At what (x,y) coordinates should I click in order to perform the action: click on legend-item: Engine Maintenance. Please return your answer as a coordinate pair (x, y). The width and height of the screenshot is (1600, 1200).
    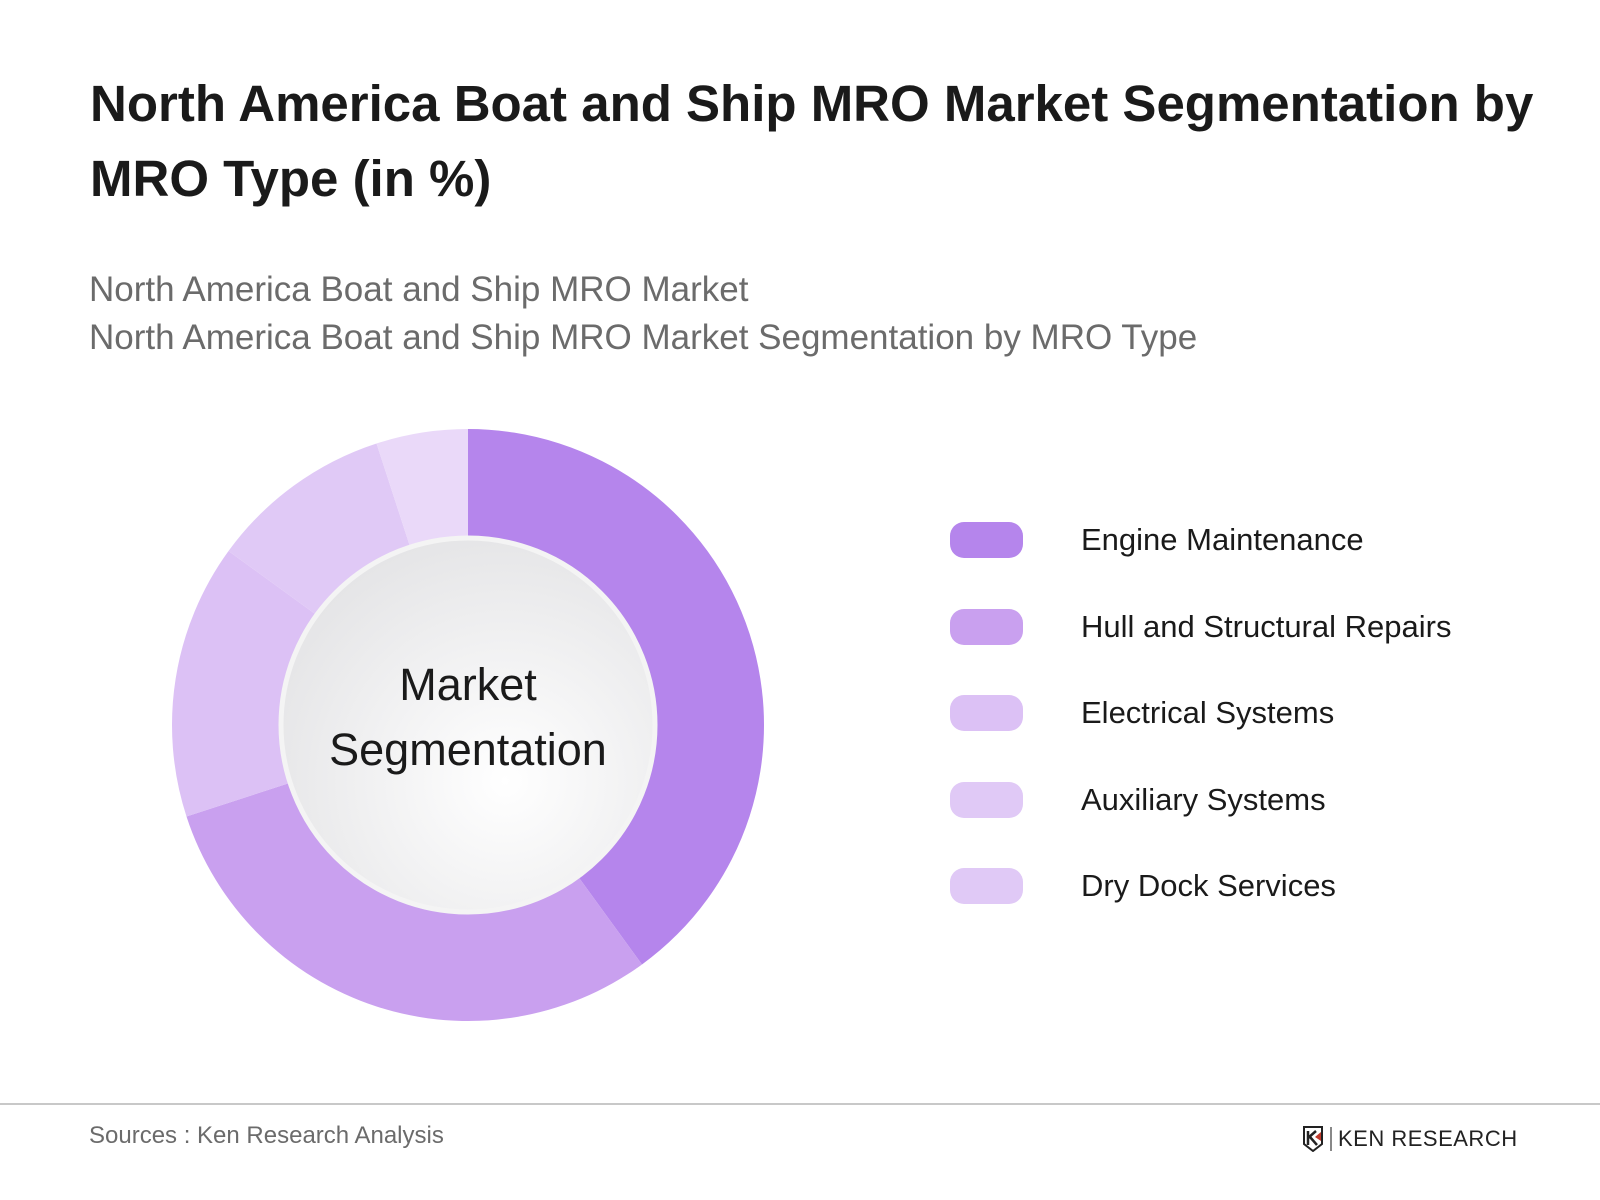
    Looking at the image, I should click on (1250, 540).